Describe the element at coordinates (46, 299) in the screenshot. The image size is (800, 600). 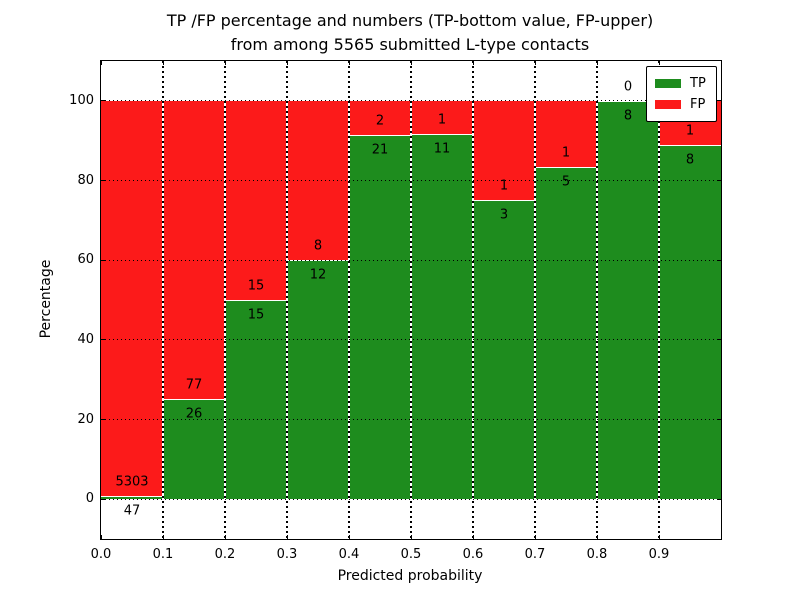
I see `y-axis-label: Percentage` at that location.